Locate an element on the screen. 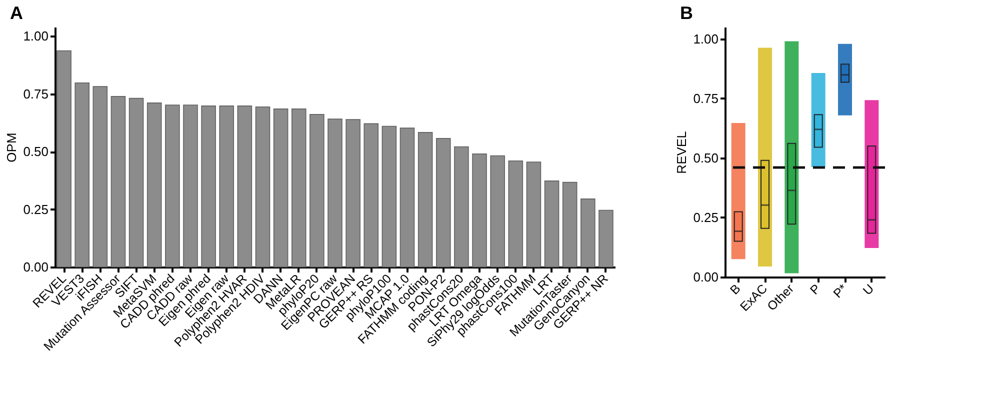 The image size is (1000, 400). x-tick-label: P* is located at coordinates (840, 291).